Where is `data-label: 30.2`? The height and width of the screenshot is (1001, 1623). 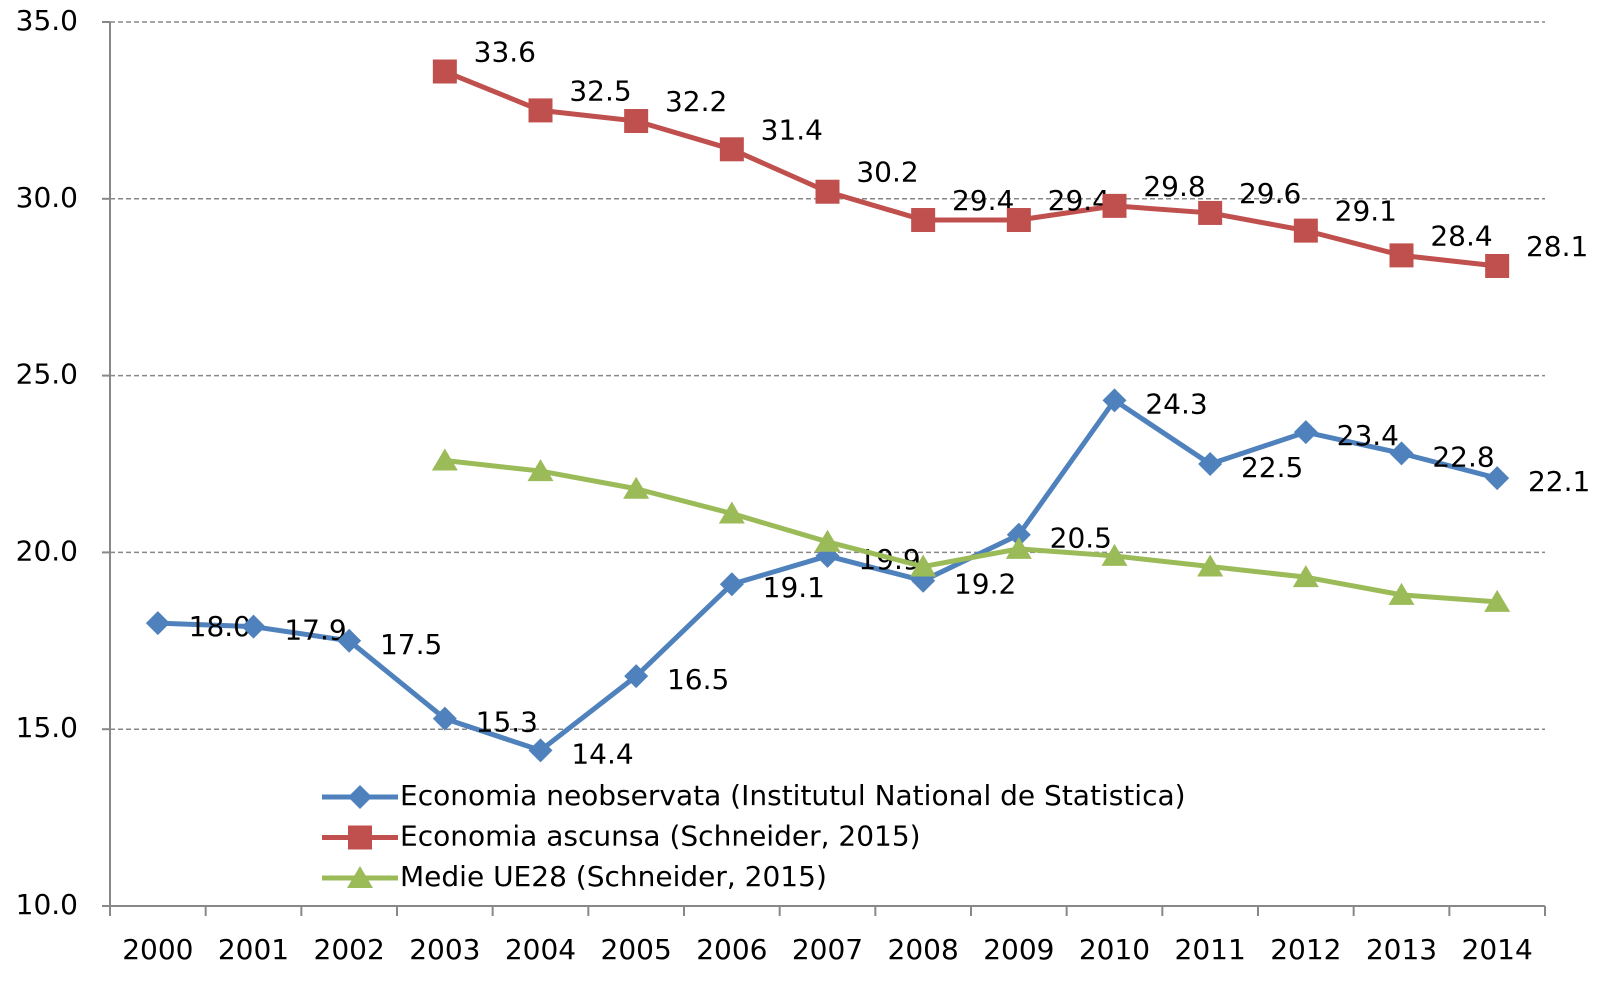
data-label: 30.2 is located at coordinates (887, 172).